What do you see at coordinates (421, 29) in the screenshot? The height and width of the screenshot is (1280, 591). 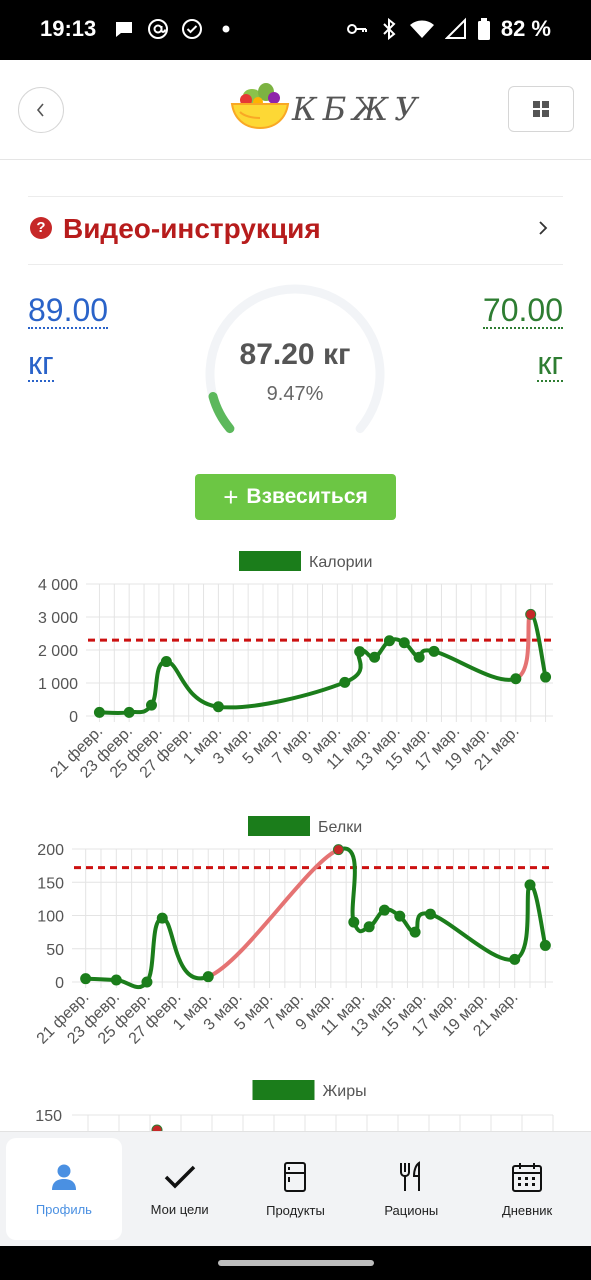 I see `wifi-icon` at bounding box center [421, 29].